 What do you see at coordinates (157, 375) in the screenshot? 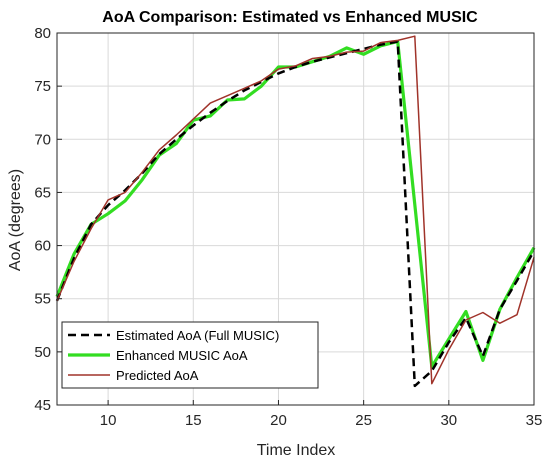
I see `legend-label-predicted-aoa: Predicted AoA` at bounding box center [157, 375].